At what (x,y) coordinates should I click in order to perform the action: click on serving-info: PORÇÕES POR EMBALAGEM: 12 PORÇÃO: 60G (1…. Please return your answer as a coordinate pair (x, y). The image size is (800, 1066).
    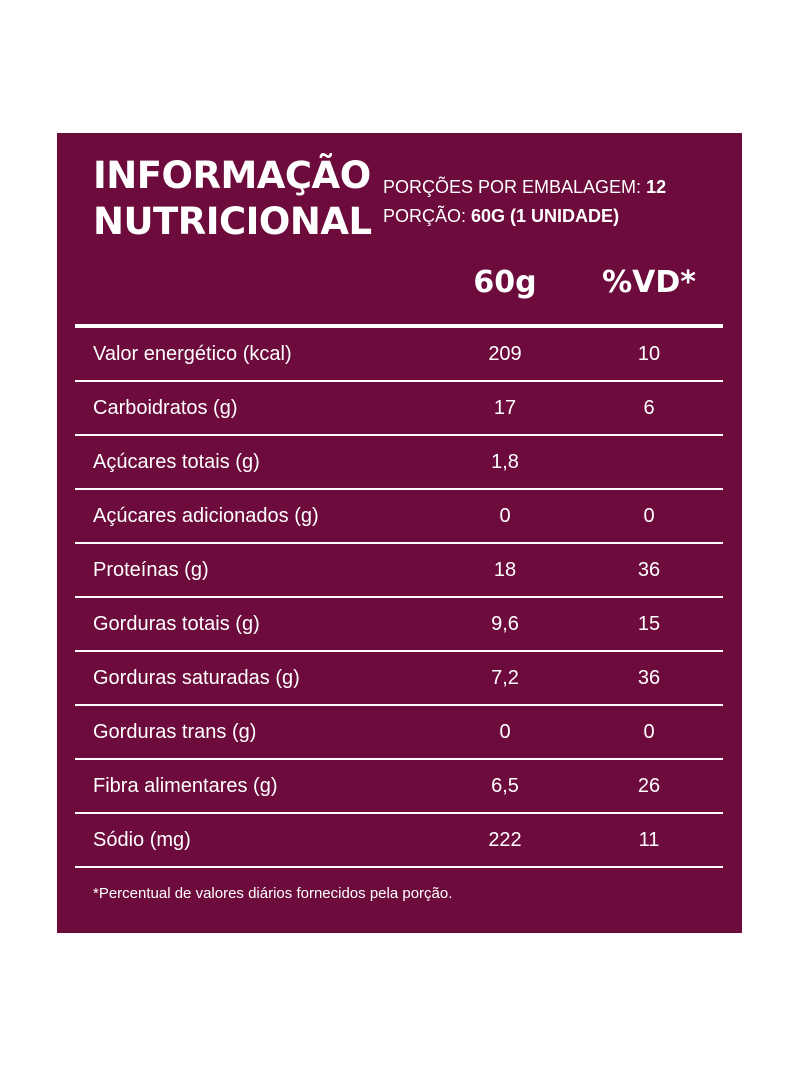
    Looking at the image, I should click on (524, 202).